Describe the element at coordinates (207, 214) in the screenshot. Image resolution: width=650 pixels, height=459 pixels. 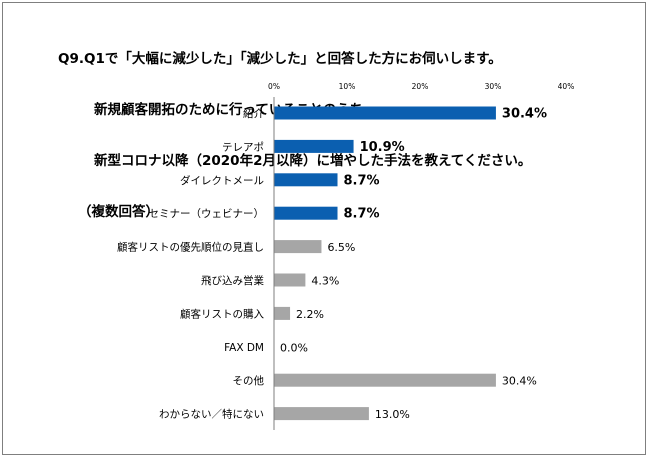
I see `category-label: セミナー（ウェビナー）` at that location.